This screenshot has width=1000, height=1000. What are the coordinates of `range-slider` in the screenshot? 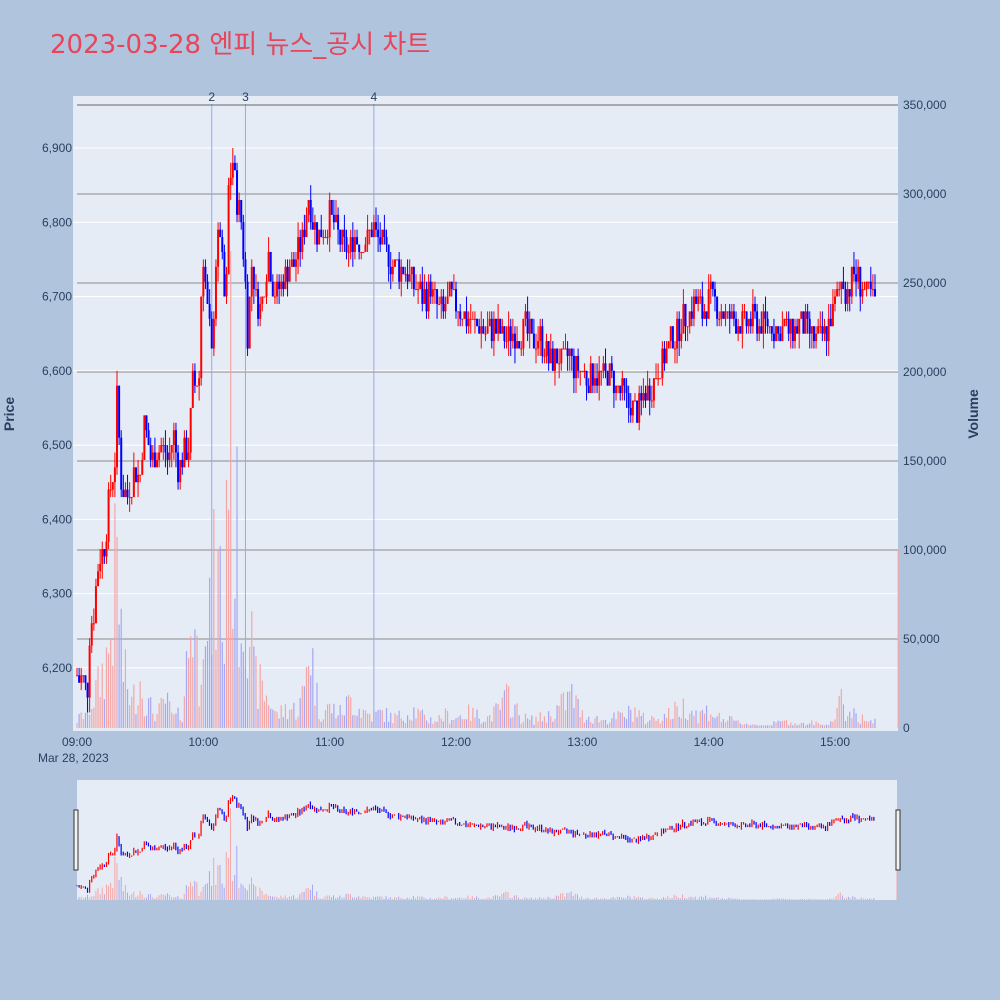 It's located at (487, 840).